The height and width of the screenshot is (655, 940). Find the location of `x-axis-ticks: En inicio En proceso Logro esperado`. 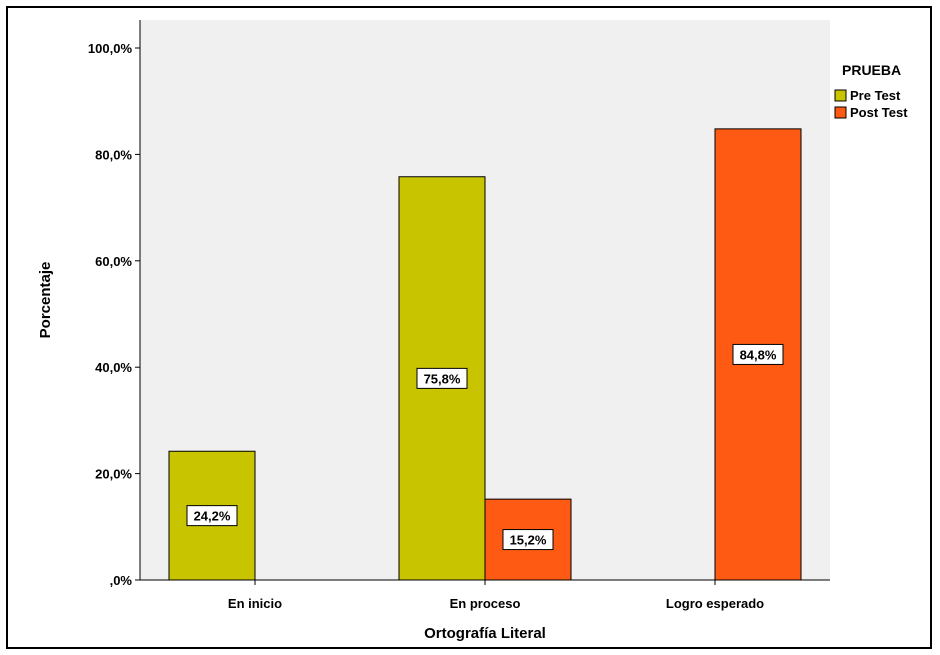

x-axis-ticks: En inicio En proceso Logro esperado is located at coordinates (496, 595).